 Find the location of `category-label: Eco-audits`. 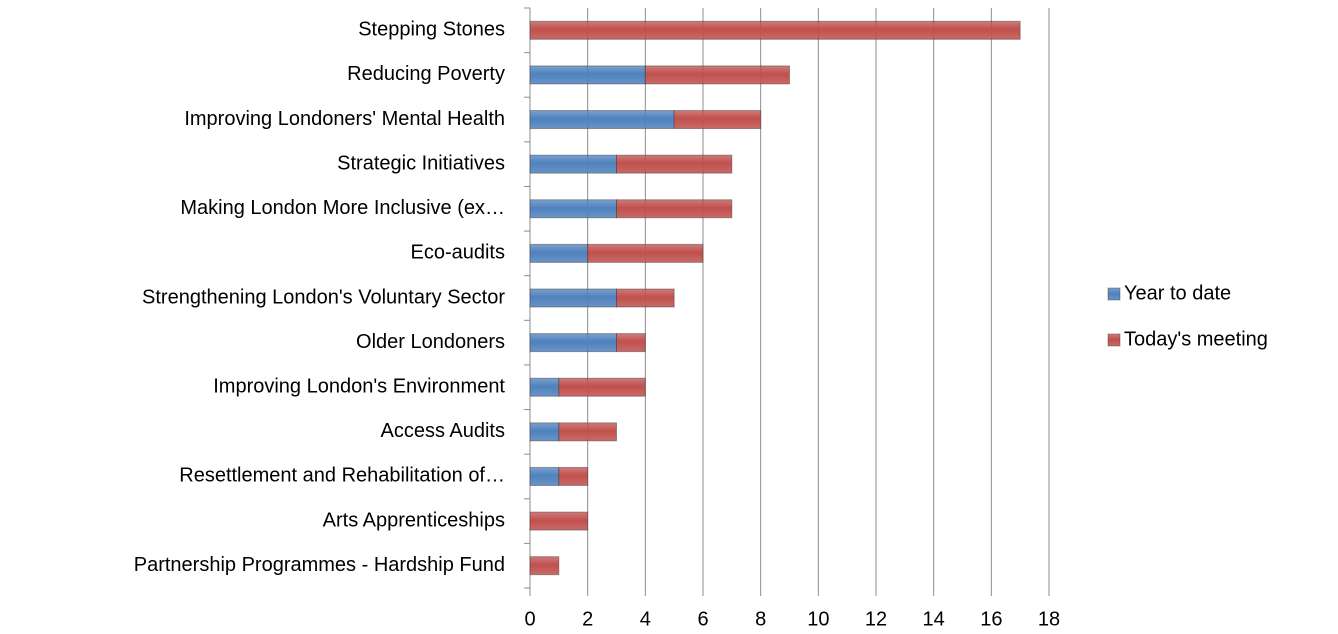

category-label: Eco-audits is located at coordinates (458, 253).